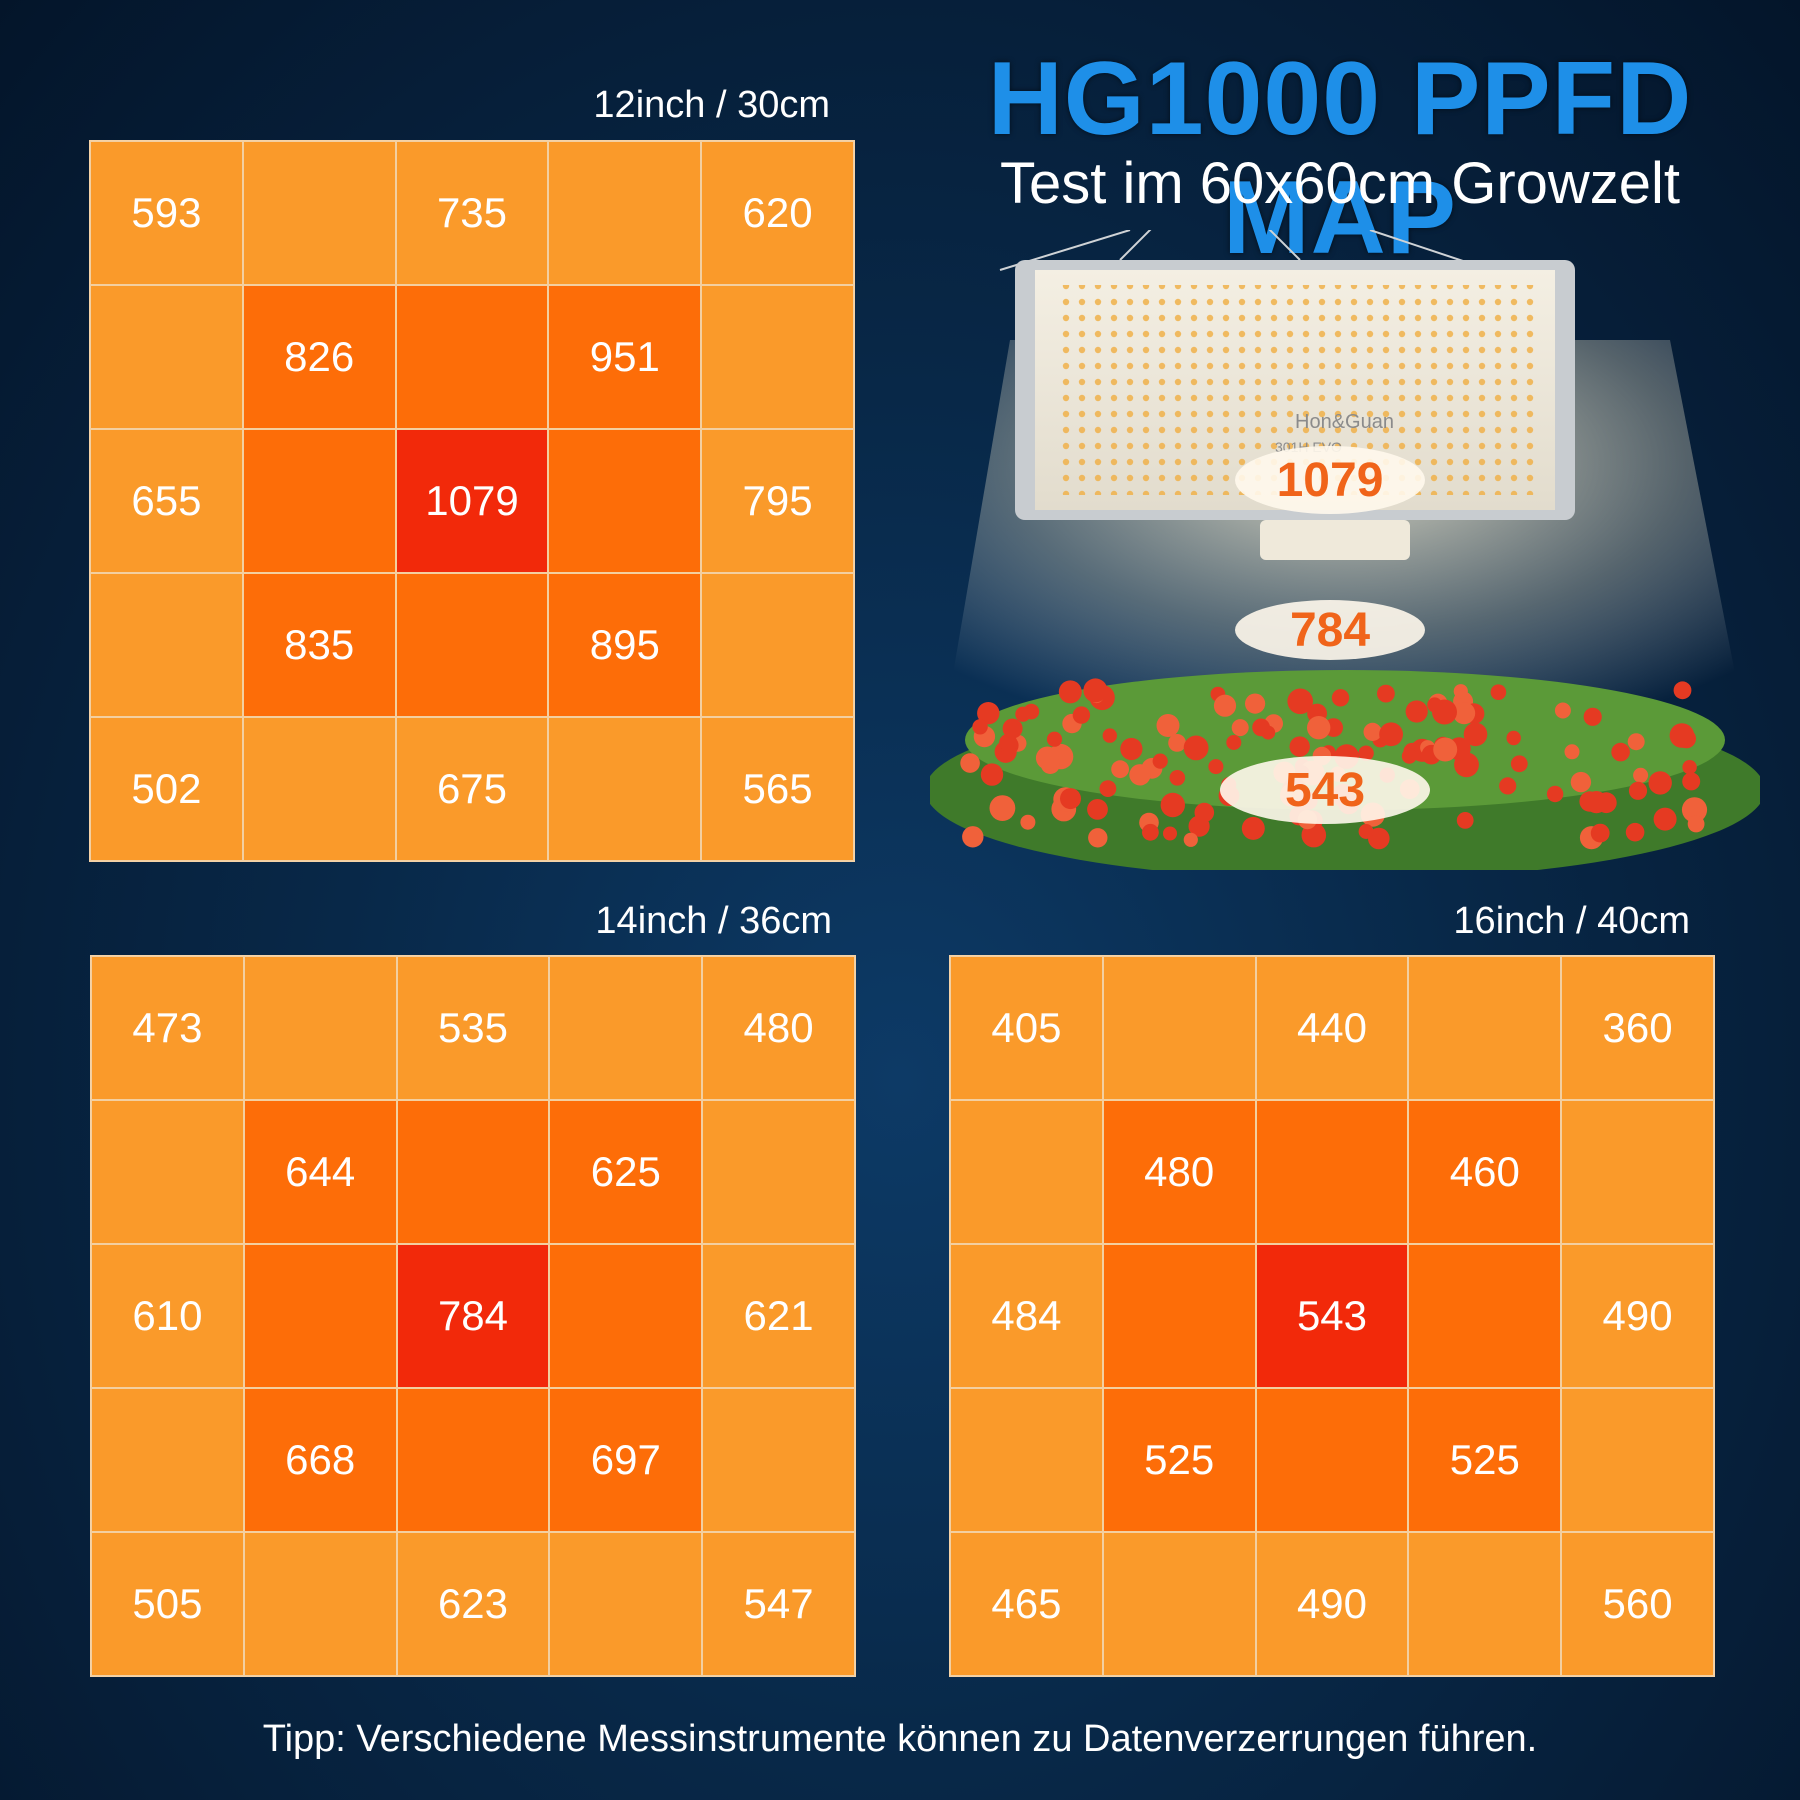 This screenshot has width=1800, height=1800. Describe the element at coordinates (713, 921) in the screenshot. I see `grid-label-14inch: 14inch / 36cm` at that location.